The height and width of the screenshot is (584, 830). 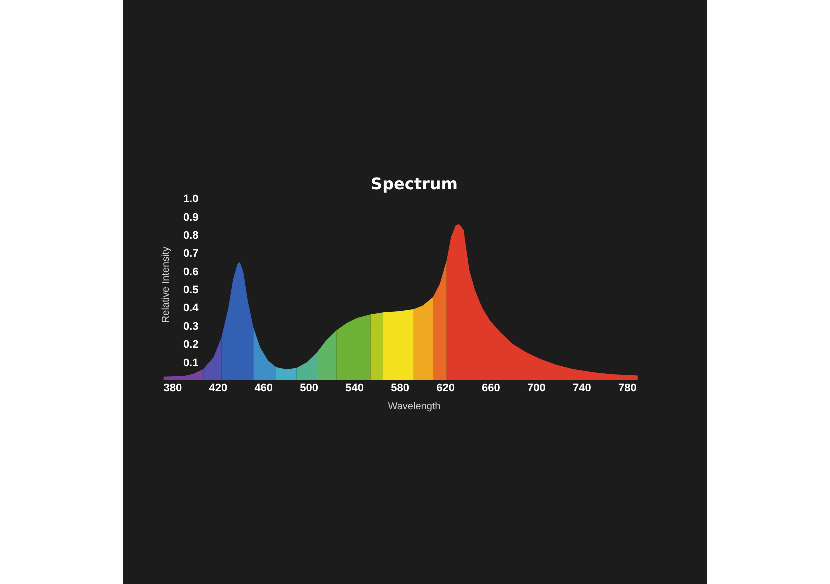 What do you see at coordinates (445, 388) in the screenshot?
I see `x-tick-label: 620` at bounding box center [445, 388].